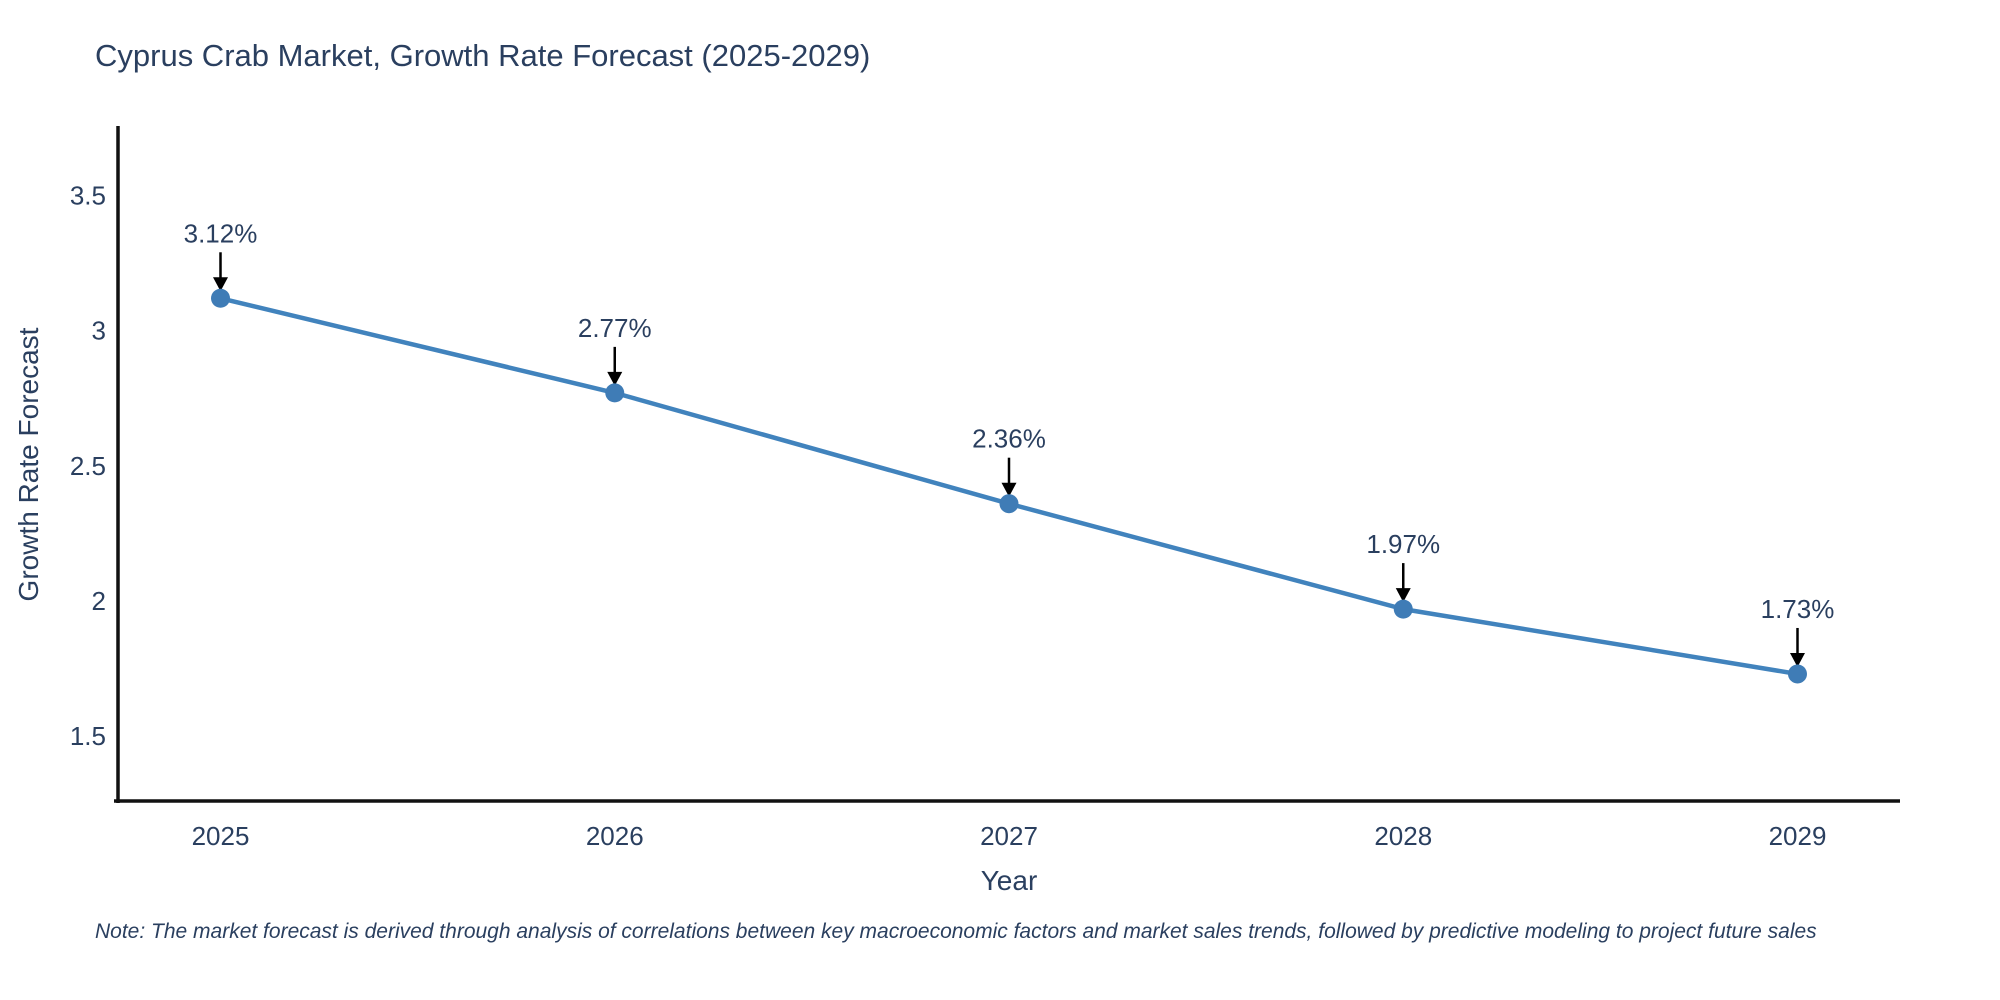 The height and width of the screenshot is (1000, 2000). Describe the element at coordinates (1798, 609) in the screenshot. I see `annotation-label: 1.73%` at that location.